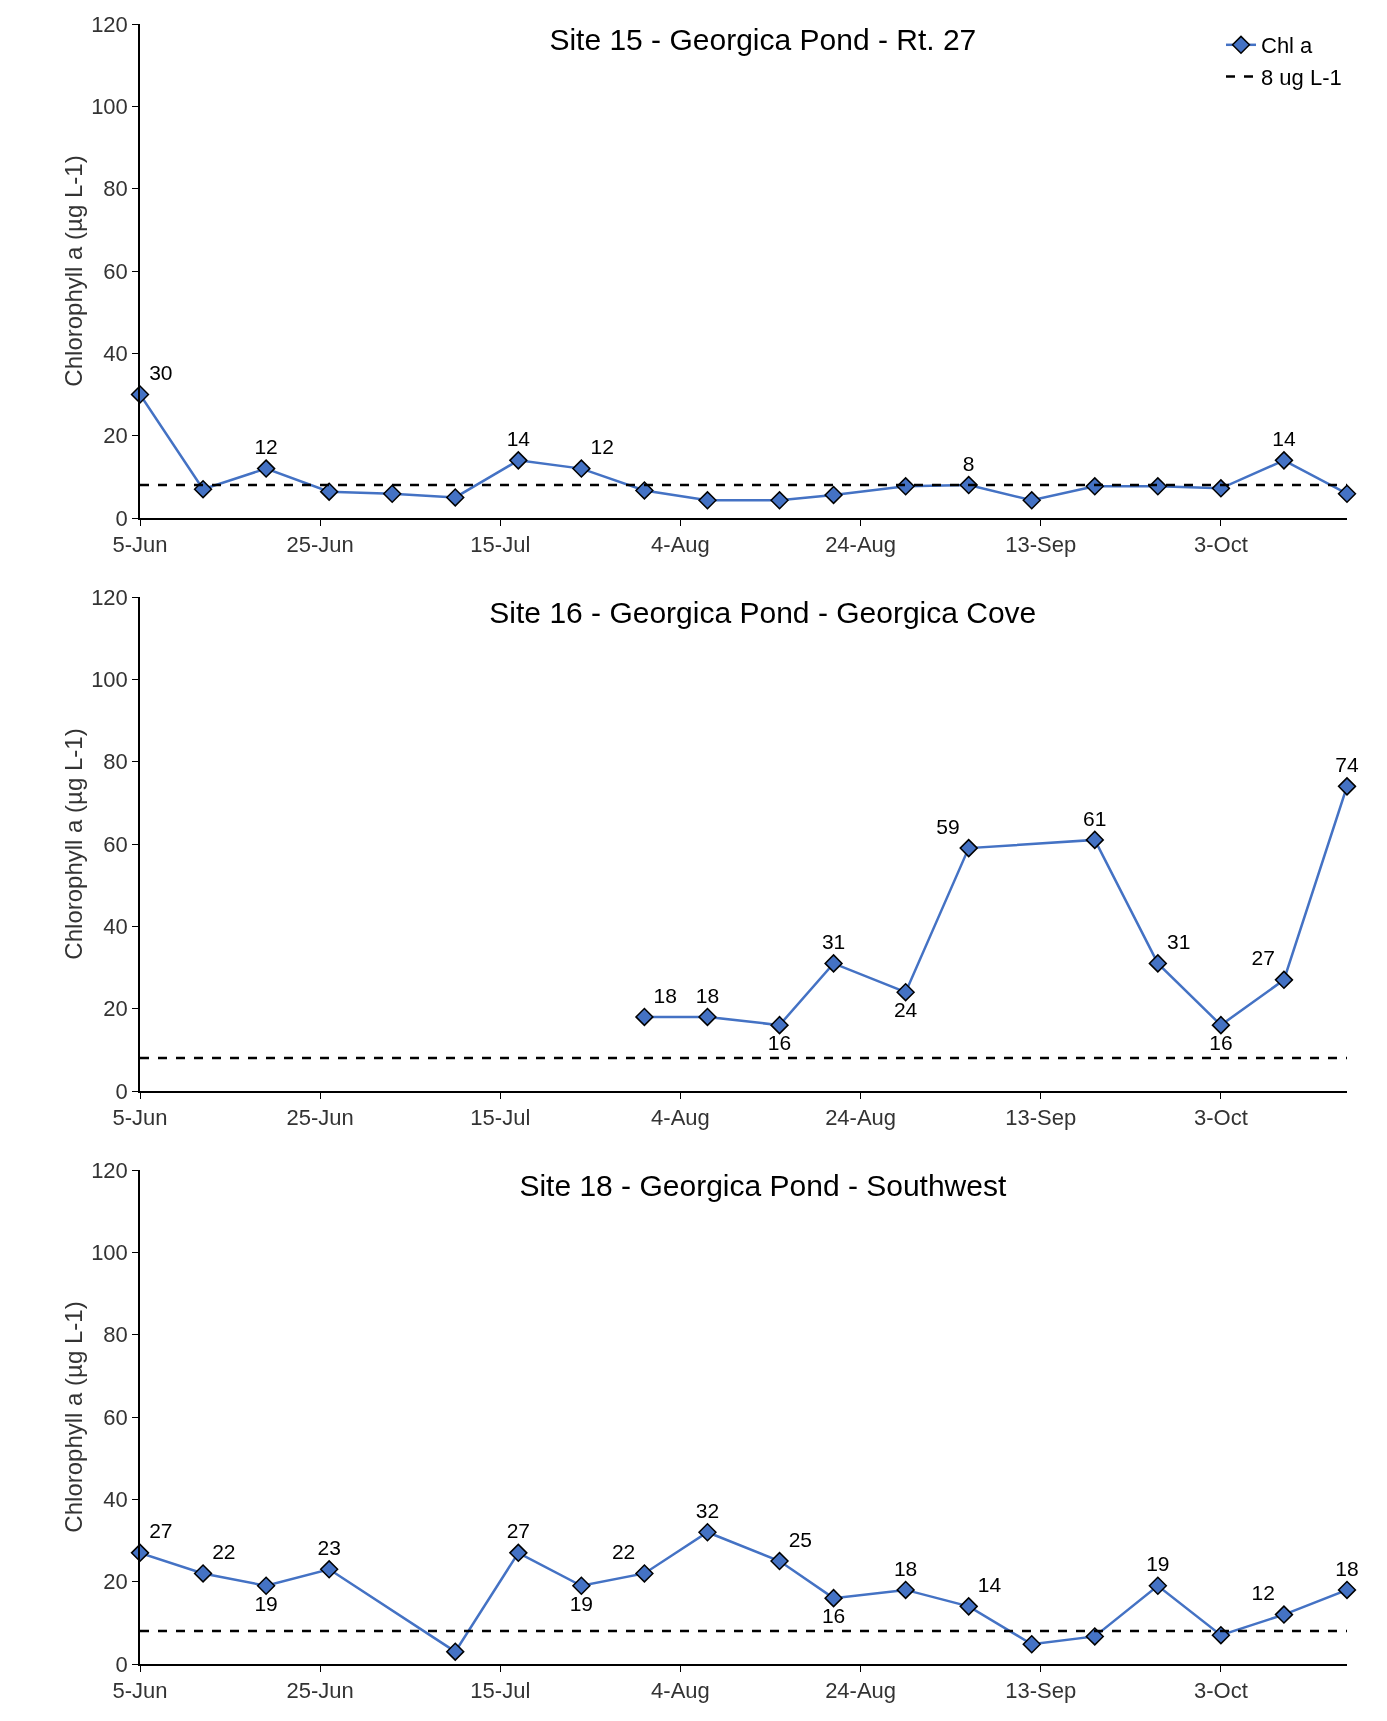 The width and height of the screenshot is (1387, 1721). What do you see at coordinates (707, 1510) in the screenshot?
I see `data-label: 32` at bounding box center [707, 1510].